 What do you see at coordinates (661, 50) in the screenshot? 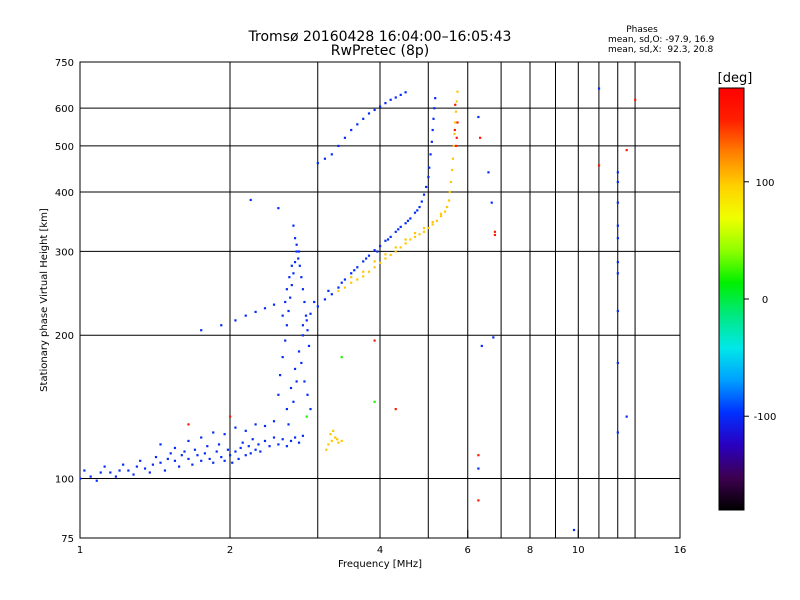
I see `stats-line-x: mean, sd,X: 92.3, 20.8` at bounding box center [661, 50].